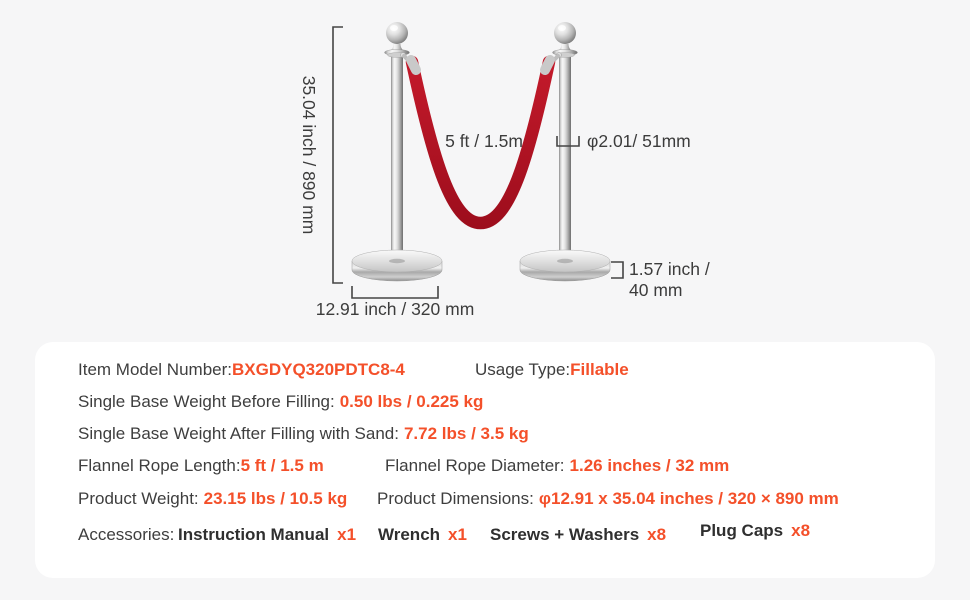  I want to click on red-velvet-rope, so click(480, 142).